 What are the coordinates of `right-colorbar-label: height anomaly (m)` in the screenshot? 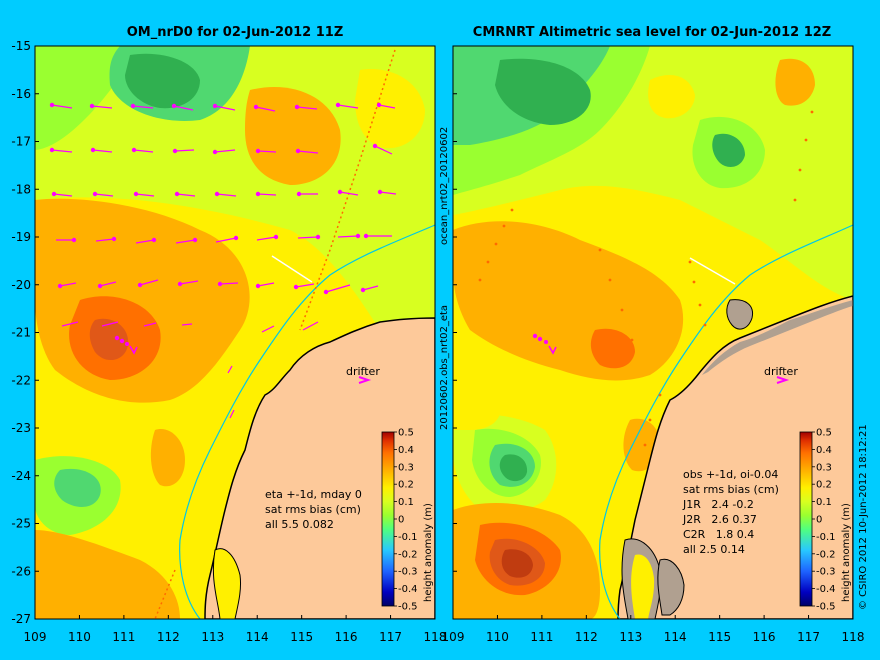 It's located at (846, 552).